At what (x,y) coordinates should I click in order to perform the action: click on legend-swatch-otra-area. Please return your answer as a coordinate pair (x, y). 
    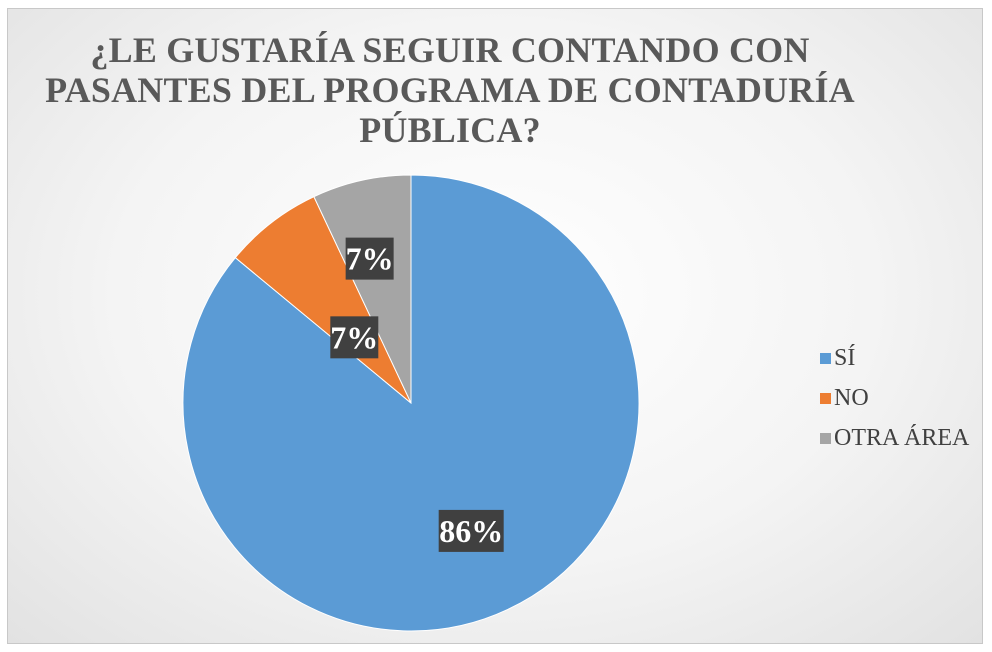
    Looking at the image, I should click on (825, 438).